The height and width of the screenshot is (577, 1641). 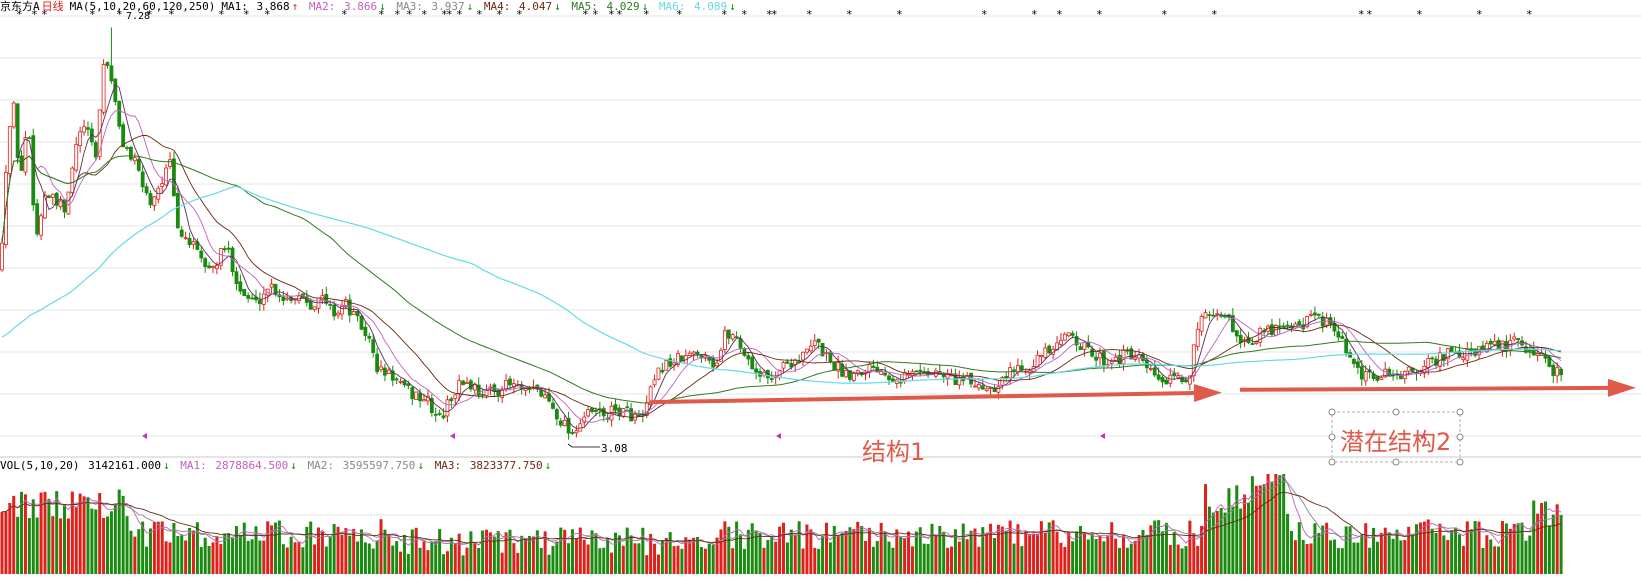 I want to click on selection-handle, so click(x=1460, y=437).